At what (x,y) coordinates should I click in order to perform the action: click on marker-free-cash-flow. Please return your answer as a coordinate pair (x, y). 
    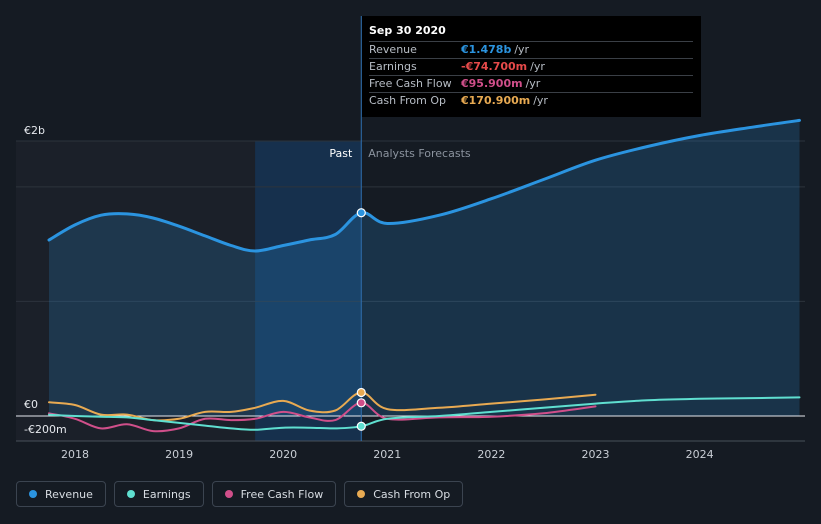
    Looking at the image, I should click on (361, 403).